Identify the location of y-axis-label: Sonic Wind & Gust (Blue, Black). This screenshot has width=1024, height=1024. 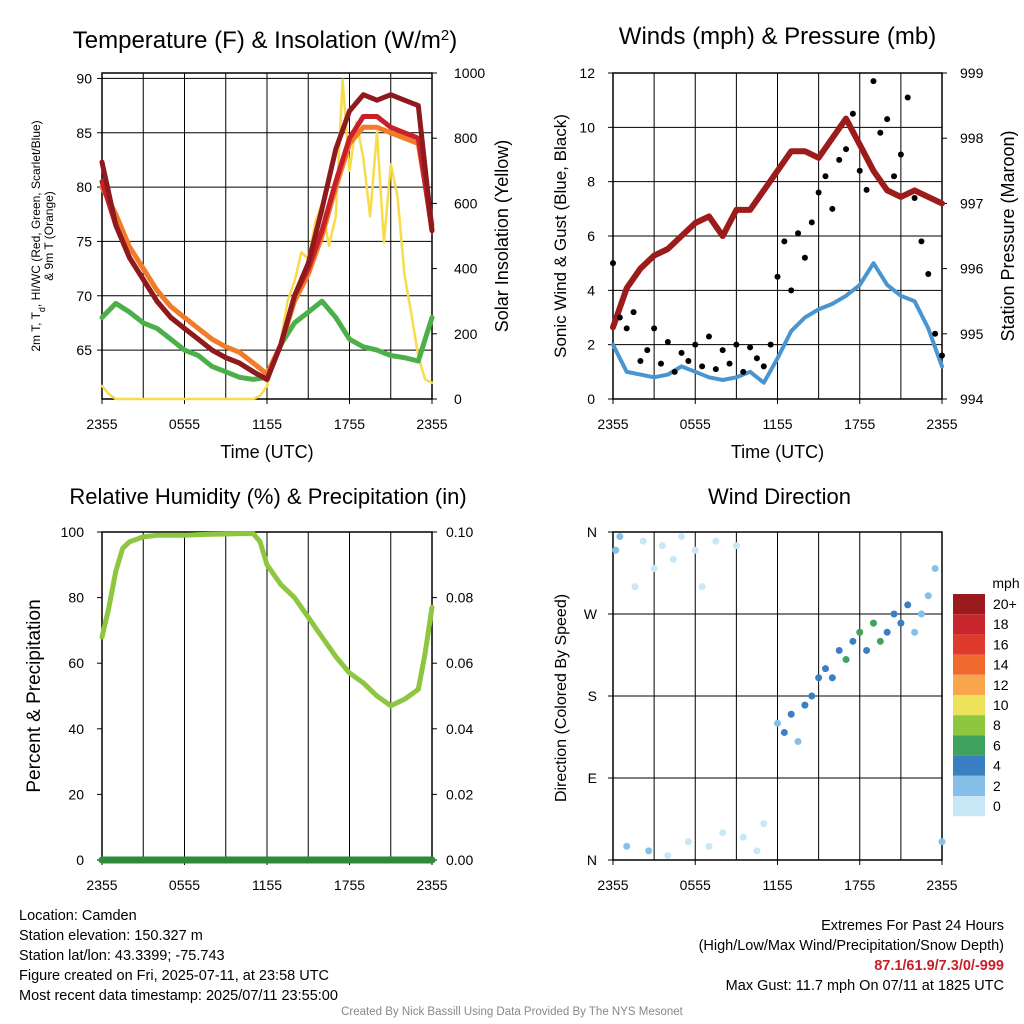
(560, 236).